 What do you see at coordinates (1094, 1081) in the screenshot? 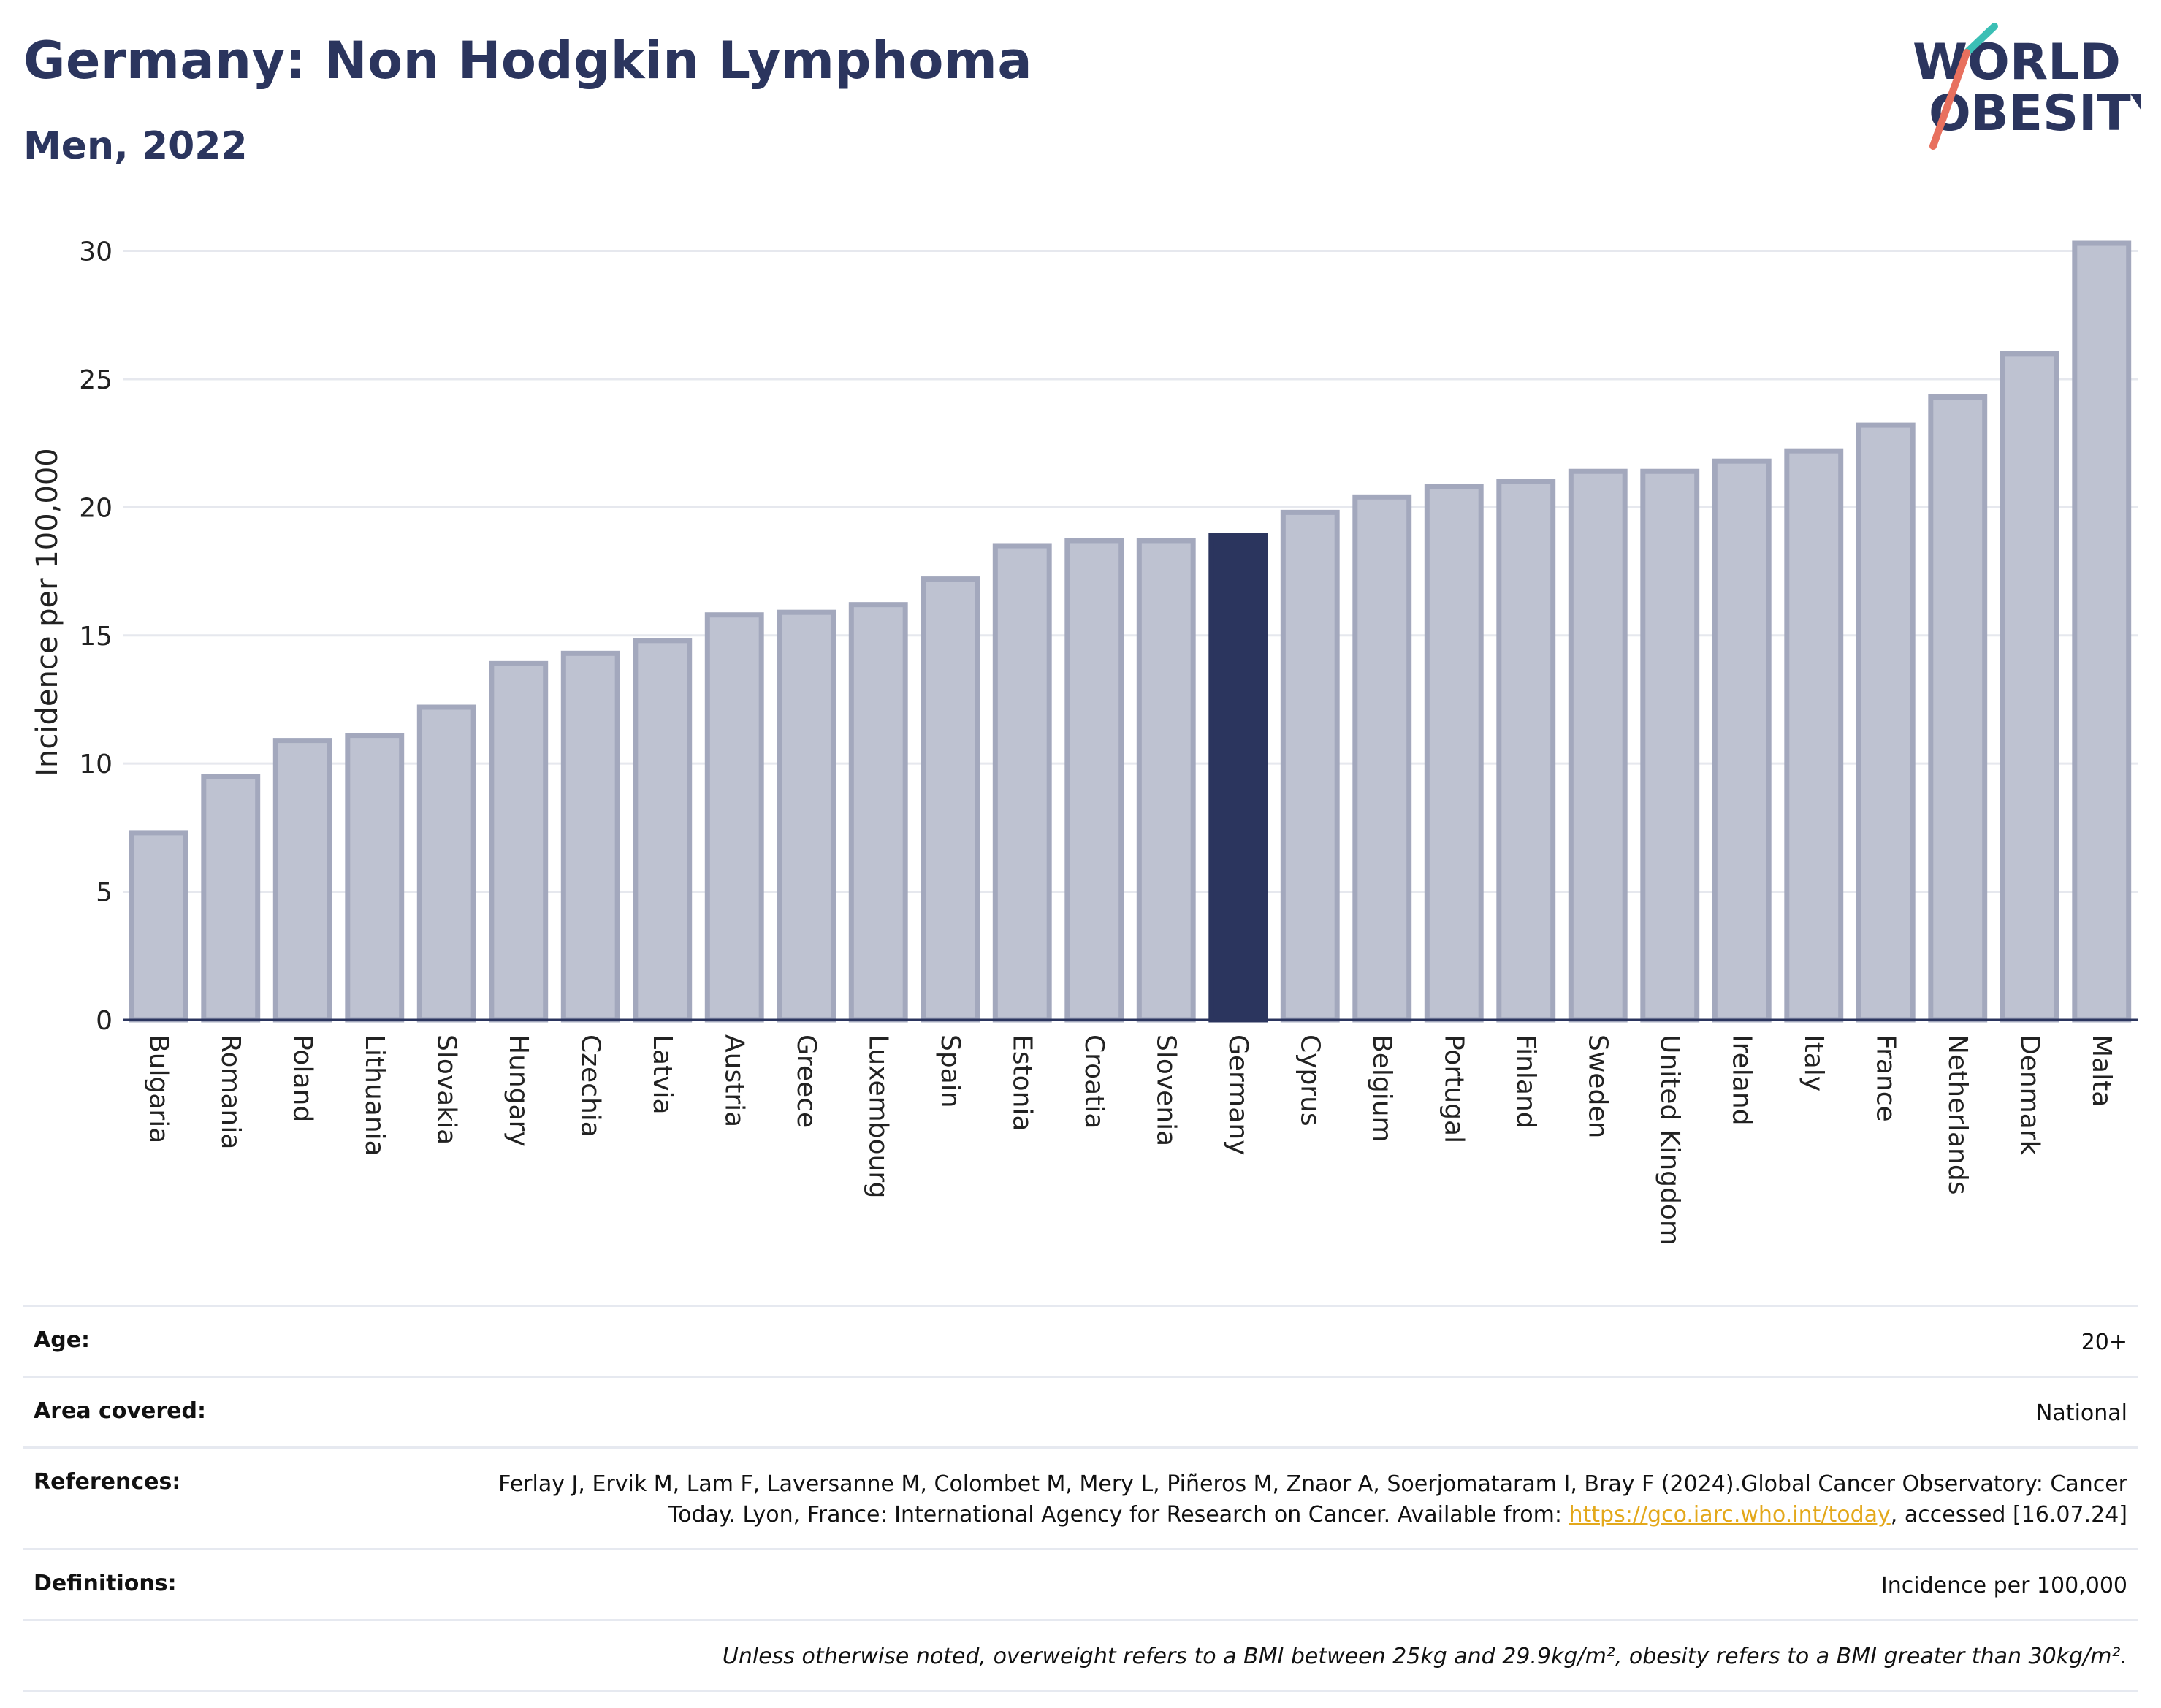
I see `x-tick-label: Croatia` at bounding box center [1094, 1081].